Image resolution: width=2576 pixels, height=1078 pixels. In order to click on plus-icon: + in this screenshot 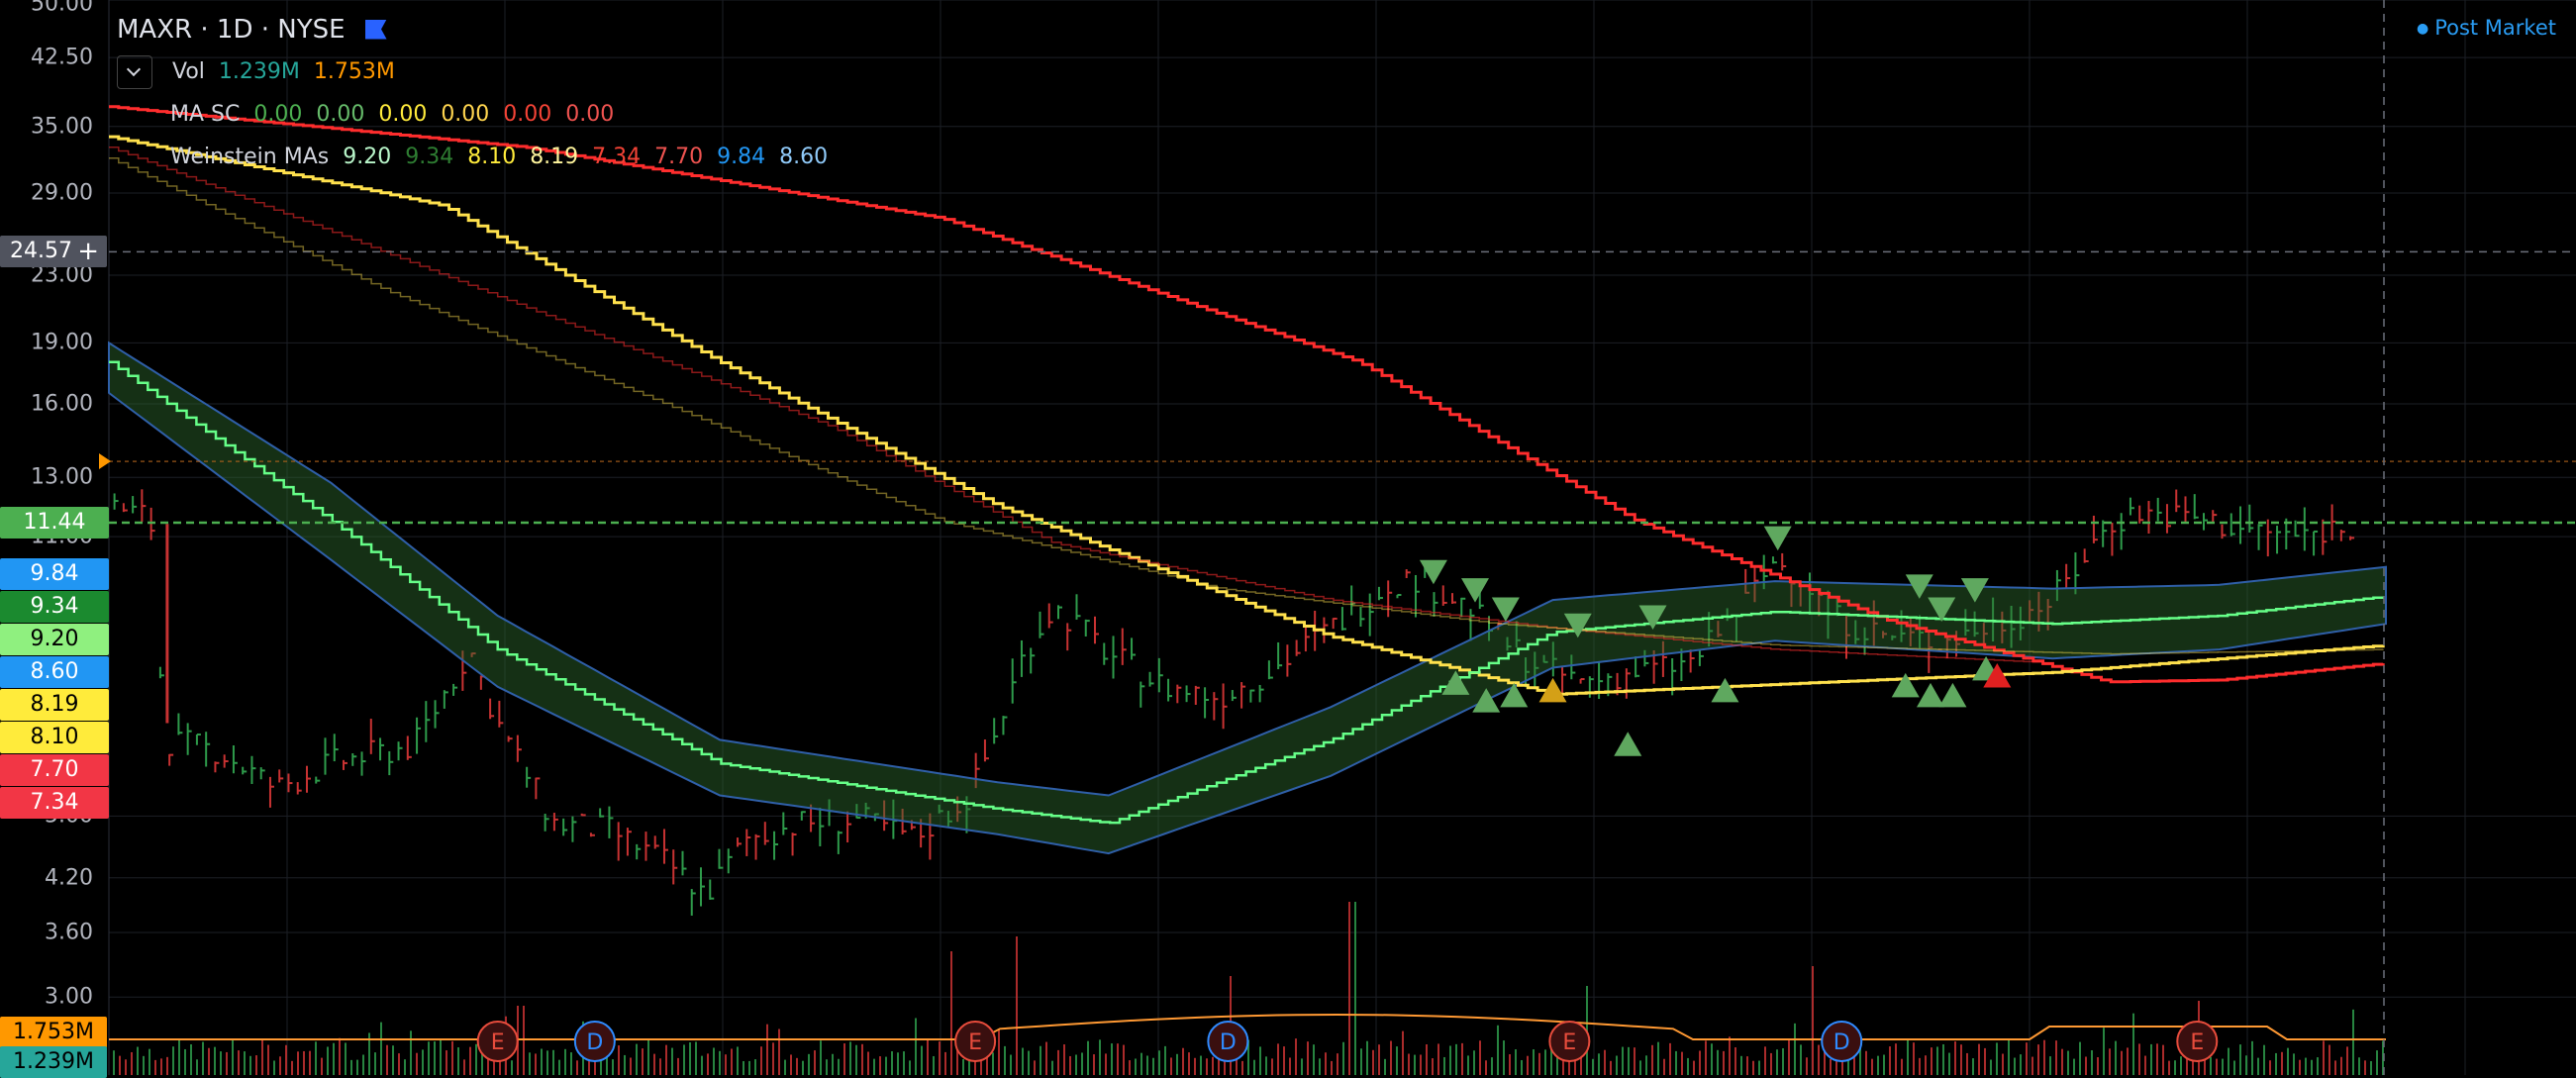, I will do `click(88, 252)`.